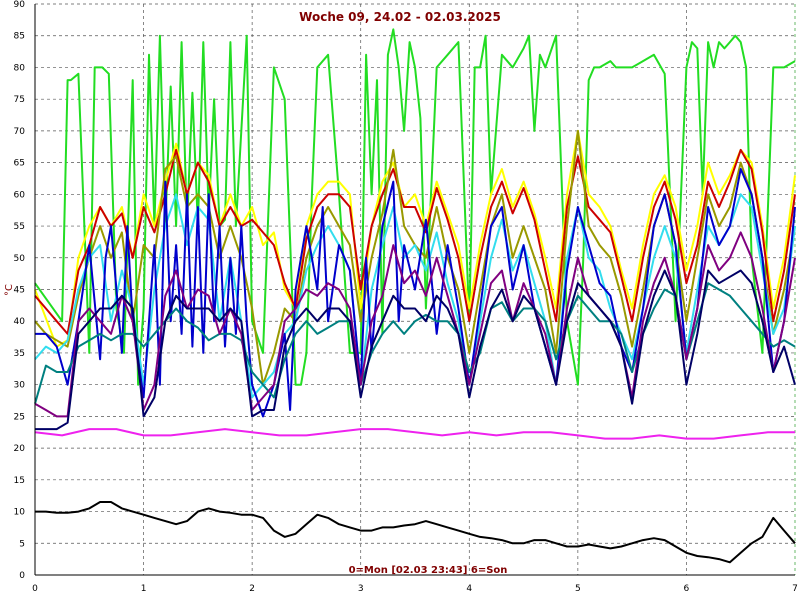 The height and width of the screenshot is (600, 800). Describe the element at coordinates (19, 417) in the screenshot. I see `y-tick-label: 25` at that location.